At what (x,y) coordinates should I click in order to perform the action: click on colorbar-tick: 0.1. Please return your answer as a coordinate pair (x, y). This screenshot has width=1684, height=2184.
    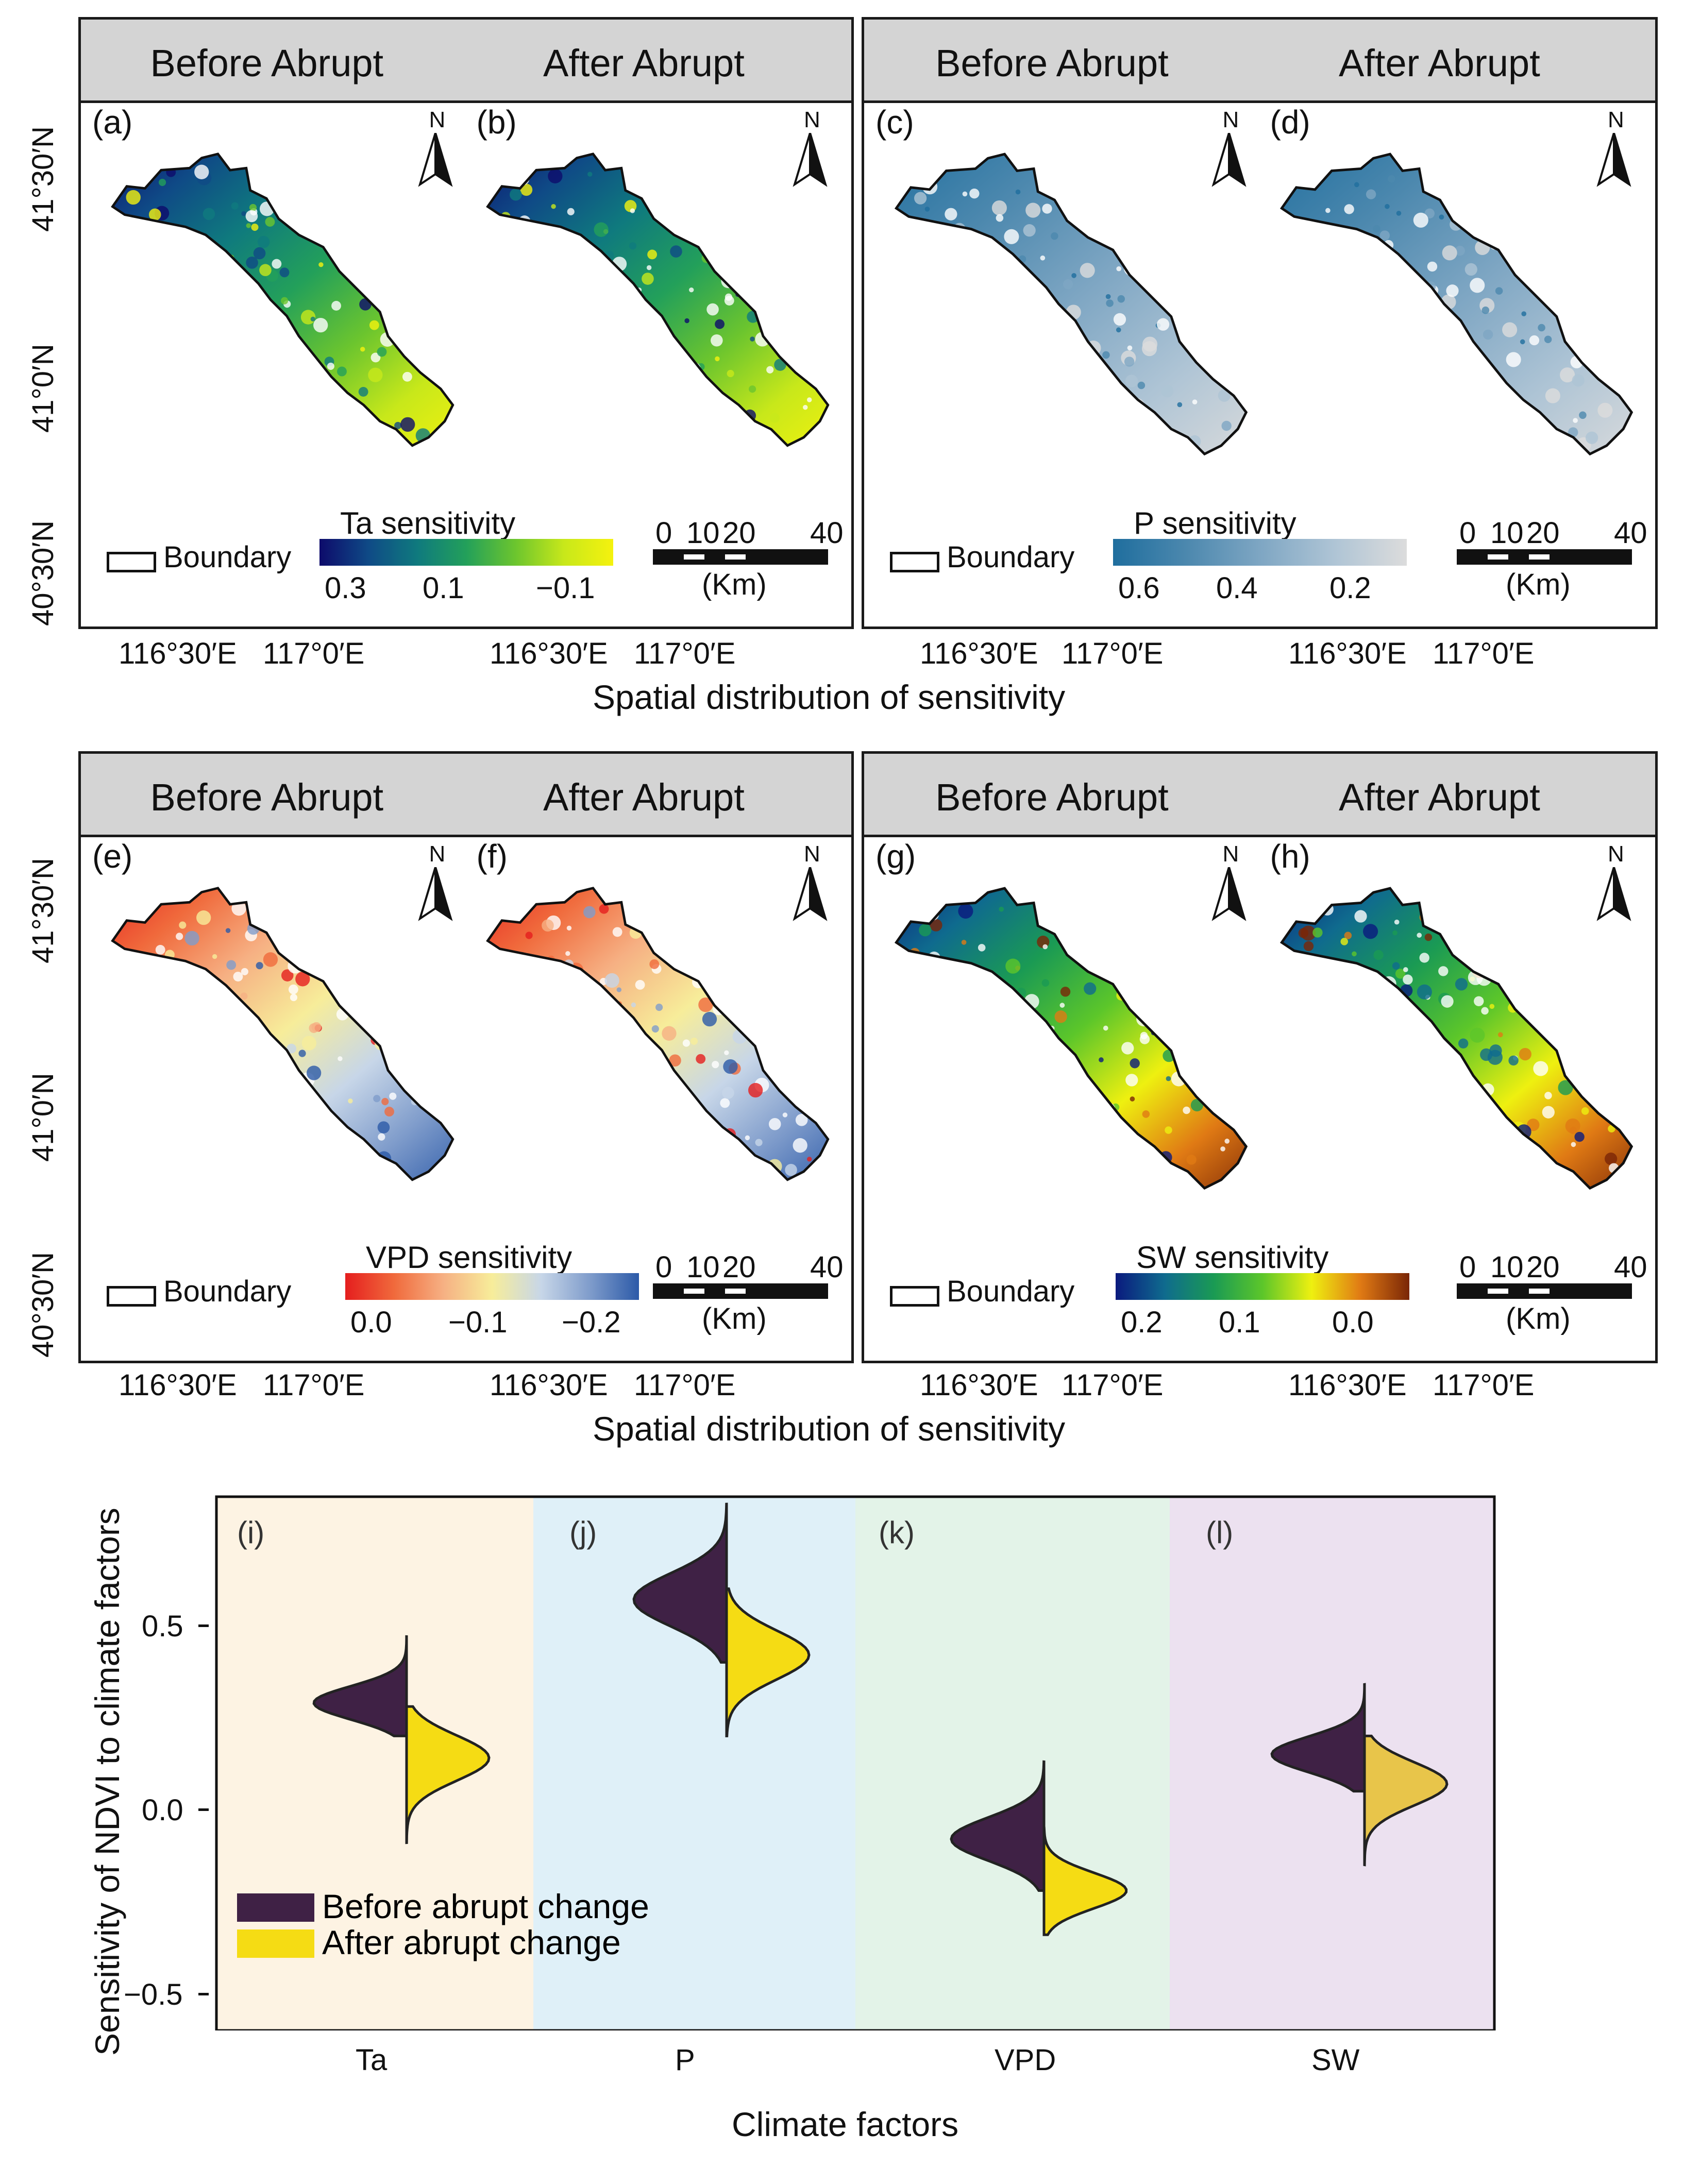
    Looking at the image, I should click on (443, 588).